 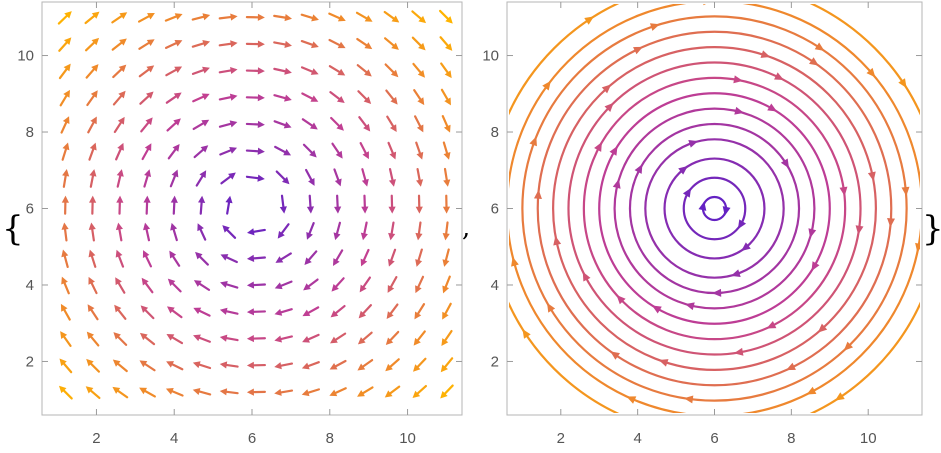 I want to click on y-tick-label: 2, so click(x=495, y=361).